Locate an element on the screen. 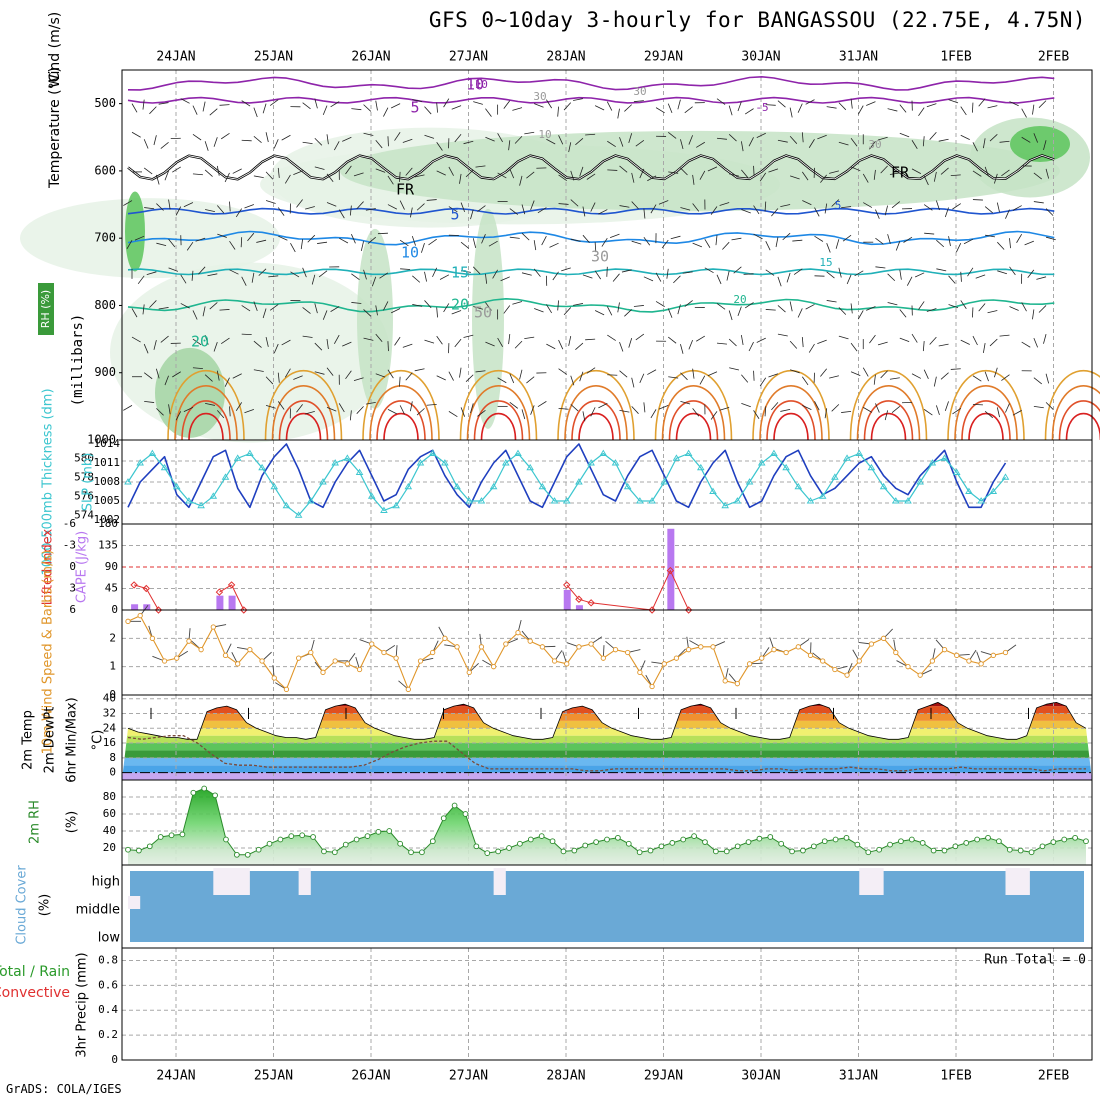  top-date-label: 27JAN is located at coordinates (468, 57).